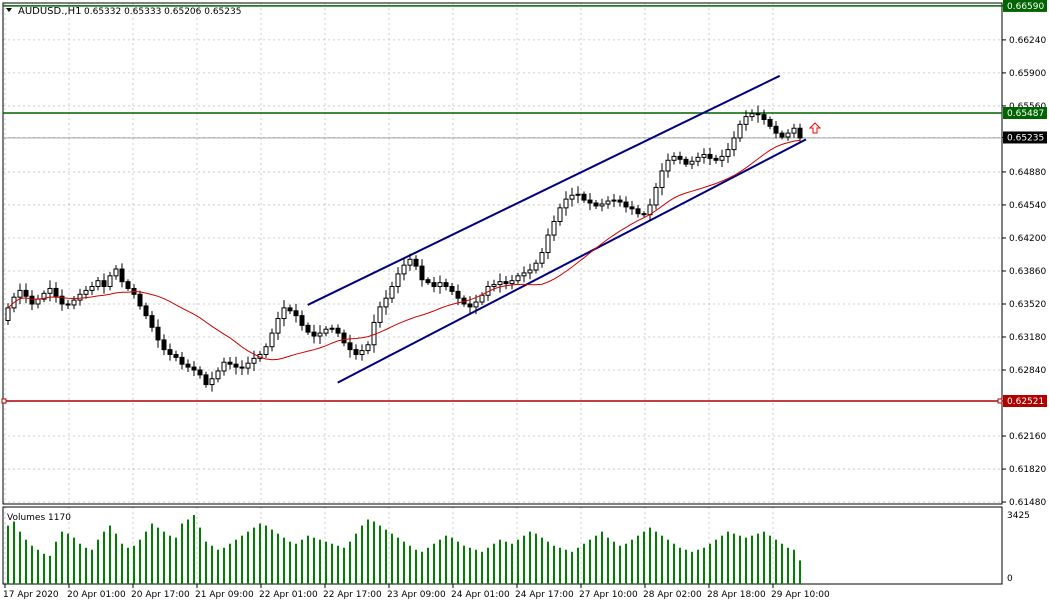  I want to click on price-level-badge-label: 0.65487, so click(1025, 114).